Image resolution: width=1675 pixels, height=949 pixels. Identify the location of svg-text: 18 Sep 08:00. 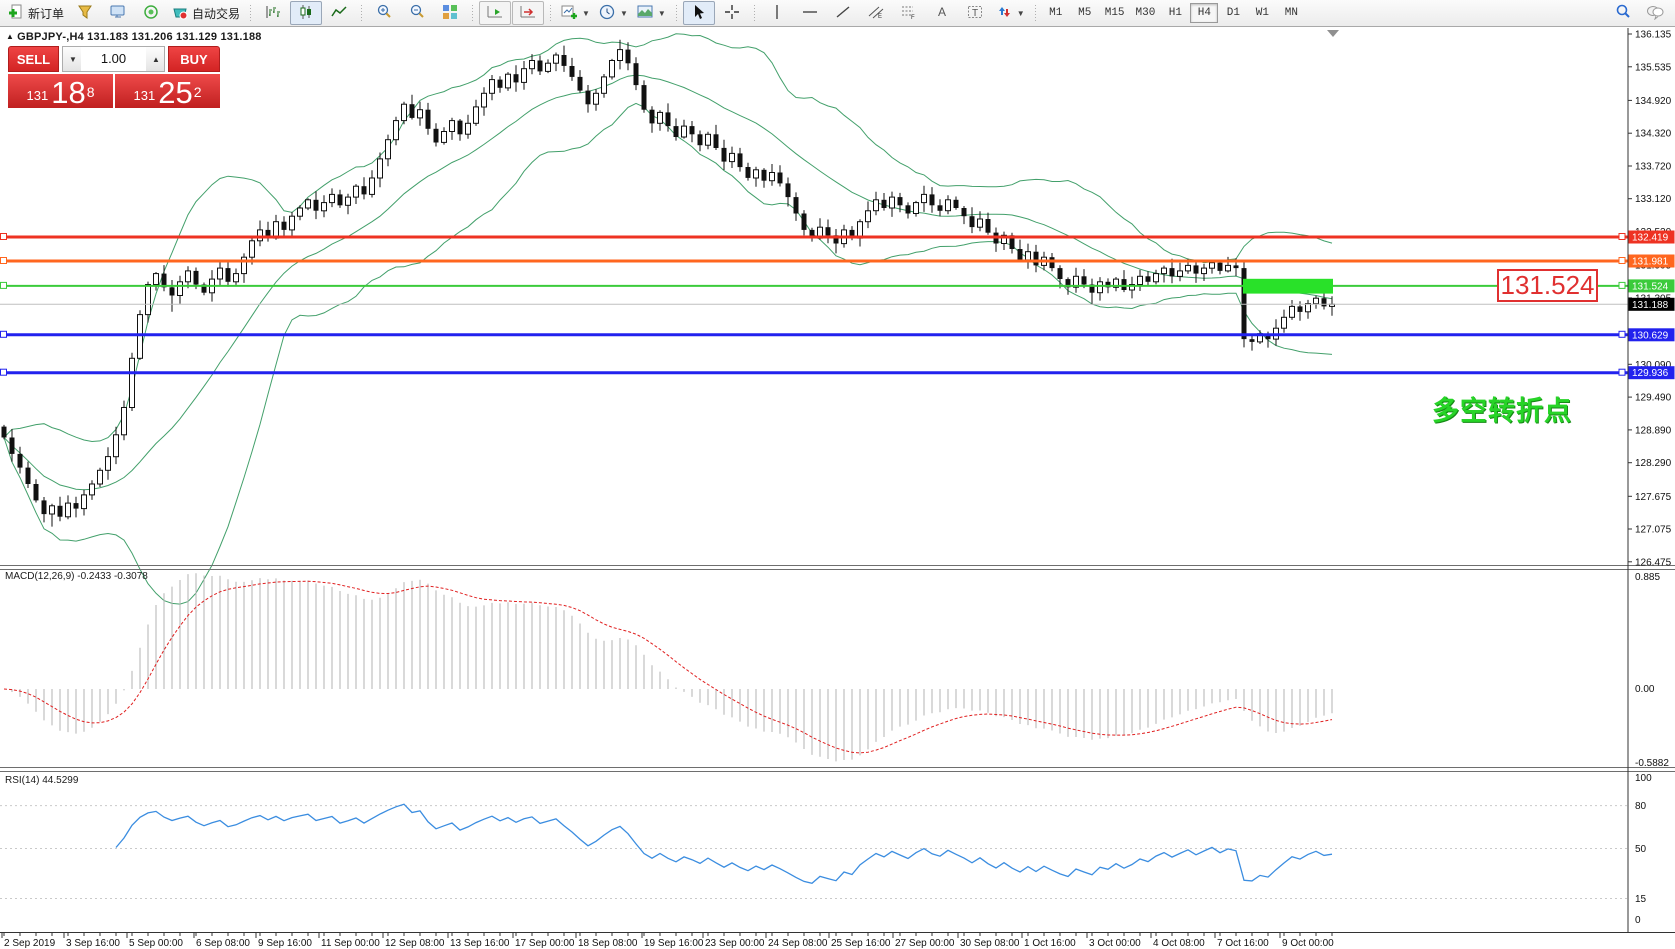
(608, 943).